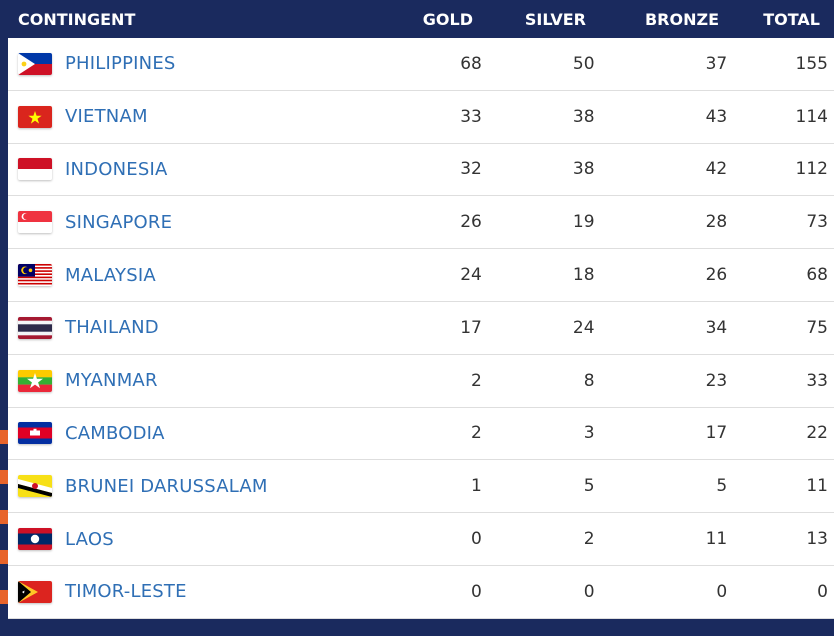 This screenshot has height=636, width=834. I want to click on column-header-gold: GOLD, so click(447, 19).